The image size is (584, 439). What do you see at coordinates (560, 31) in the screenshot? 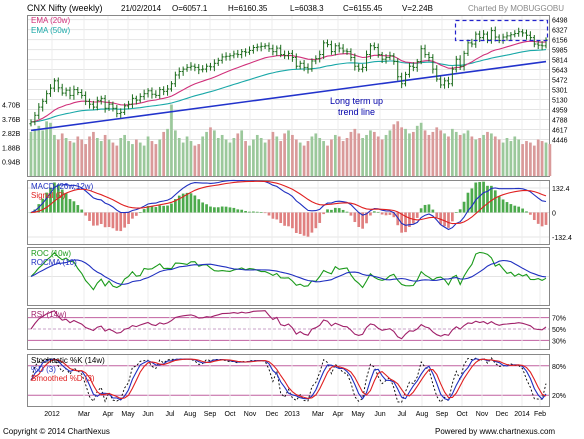
I see `price-tick-label: 6327` at bounding box center [560, 31].